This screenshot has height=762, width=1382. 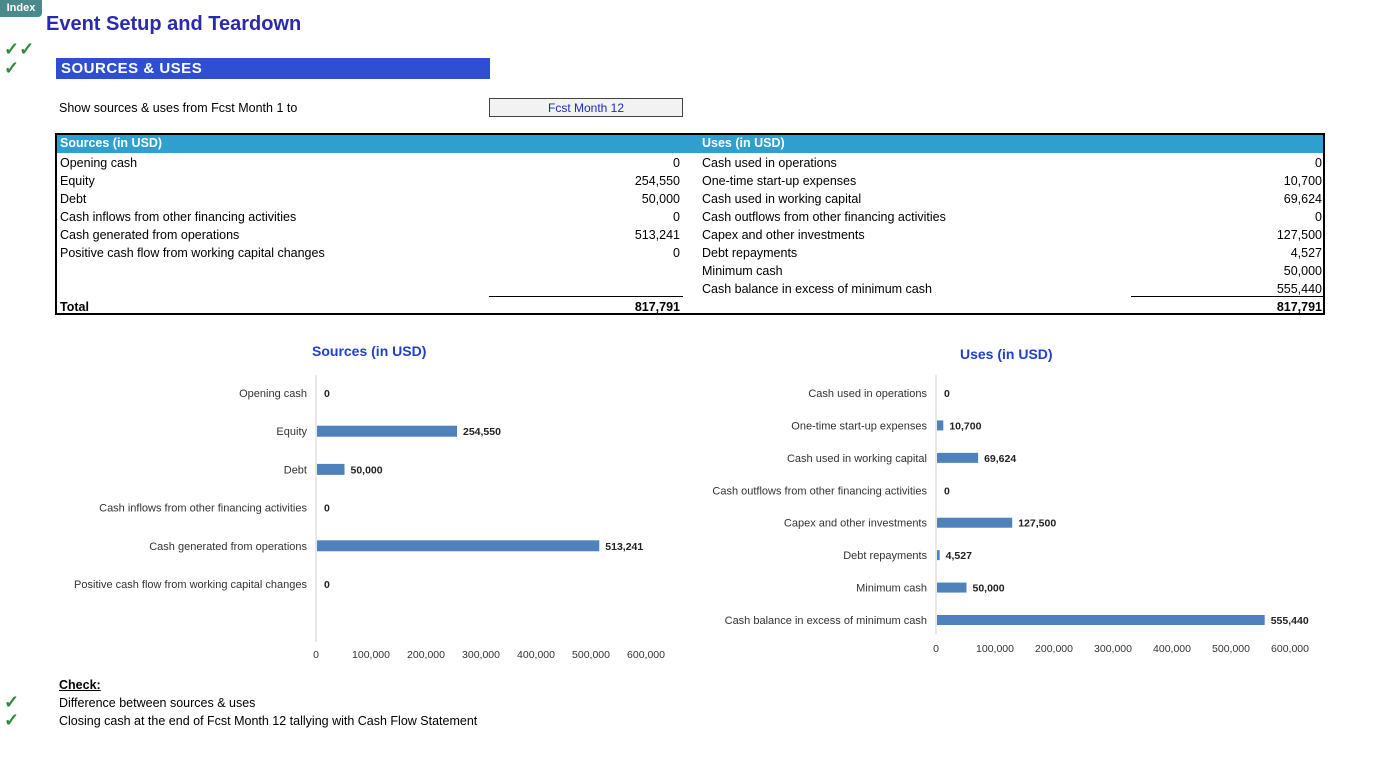 I want to click on data-label: 513,241, so click(x=624, y=547).